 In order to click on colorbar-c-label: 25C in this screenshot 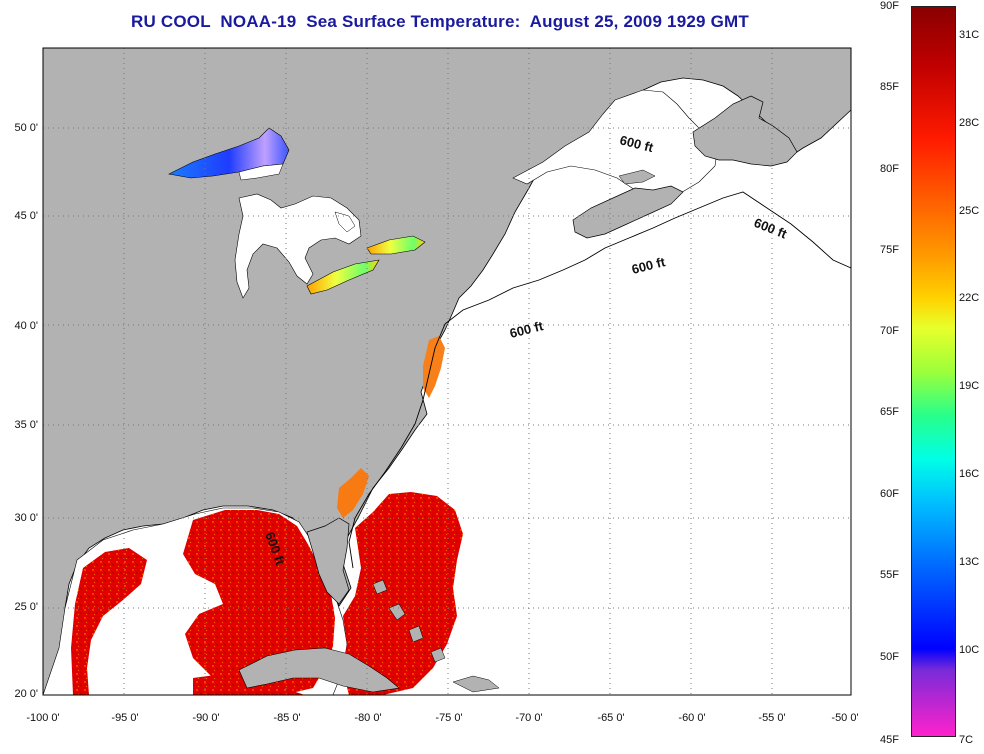, I will do `click(969, 211)`.